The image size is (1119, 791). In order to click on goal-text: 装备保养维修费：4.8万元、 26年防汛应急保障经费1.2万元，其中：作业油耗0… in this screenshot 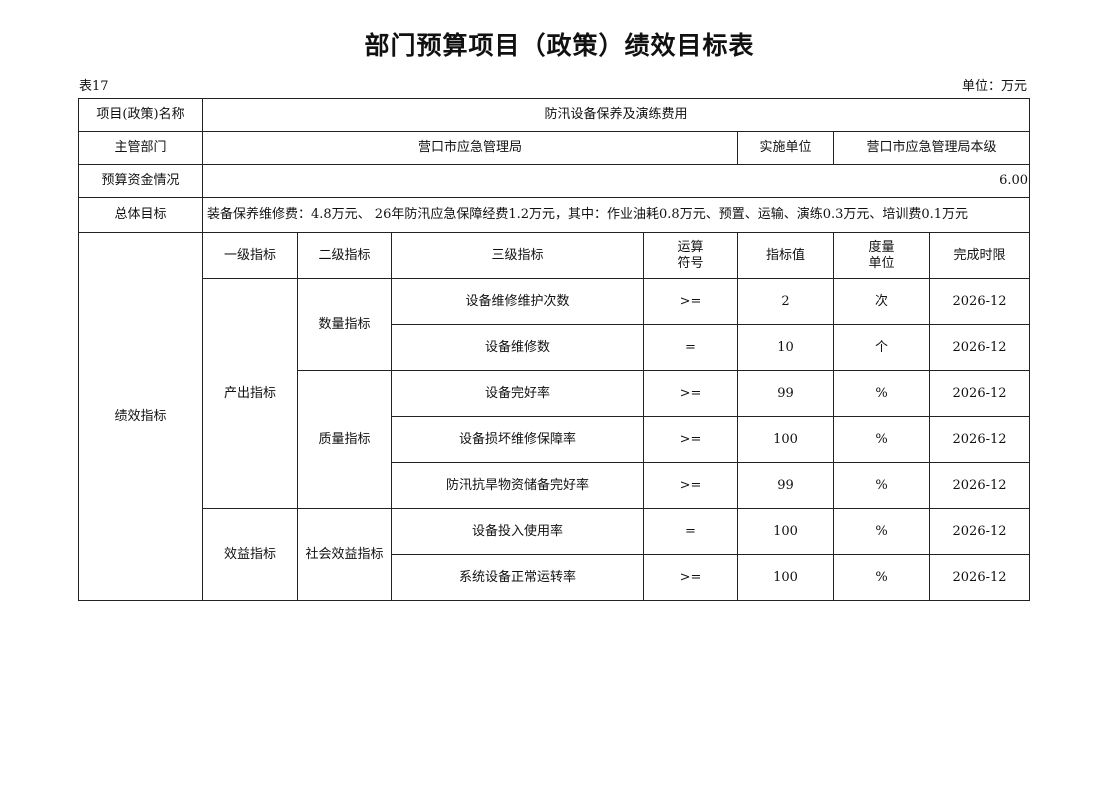, I will do `click(616, 215)`.